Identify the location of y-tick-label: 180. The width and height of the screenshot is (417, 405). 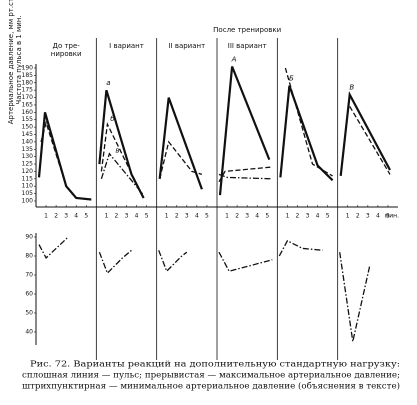
(28, 82).